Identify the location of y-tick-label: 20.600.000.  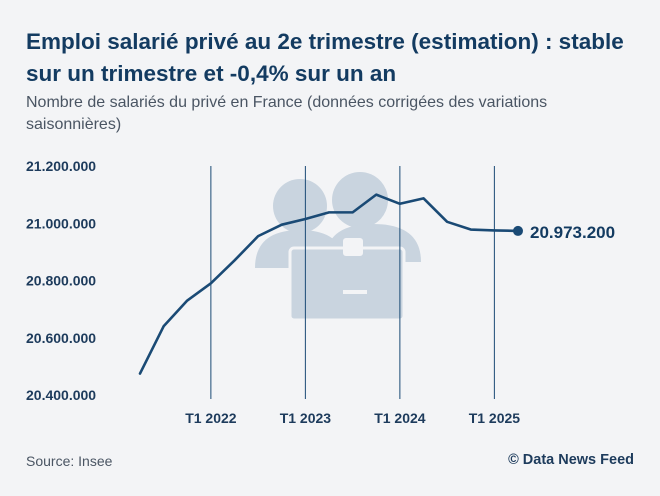
(61, 338).